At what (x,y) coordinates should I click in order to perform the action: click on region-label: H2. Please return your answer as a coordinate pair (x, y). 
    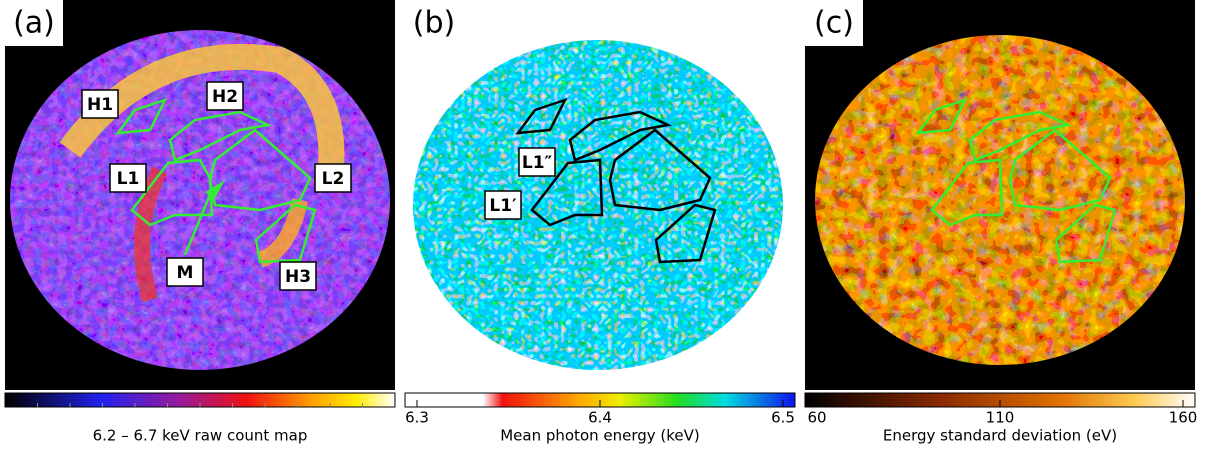
    Looking at the image, I should click on (225, 97).